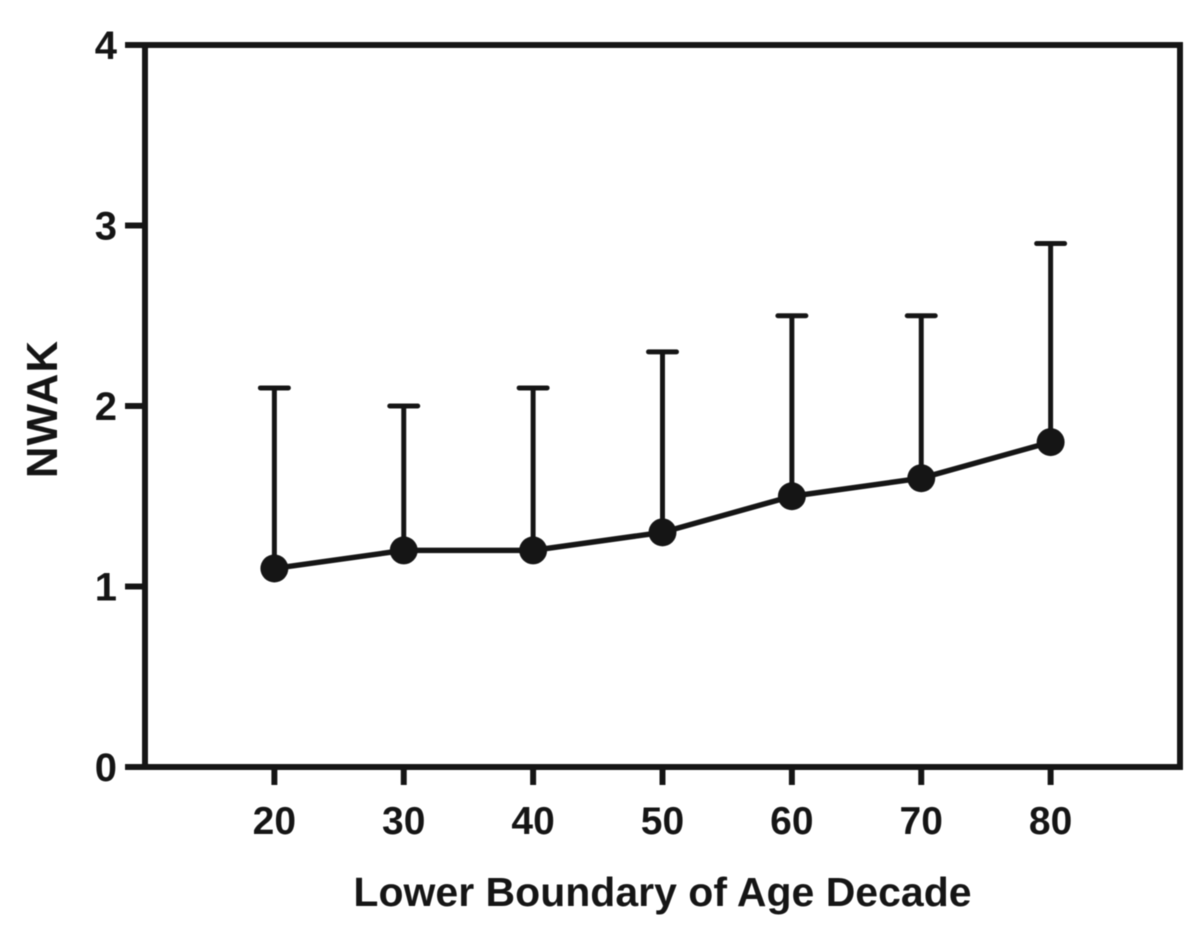 The width and height of the screenshot is (1202, 948). I want to click on x-tick-label: 20, so click(274, 821).